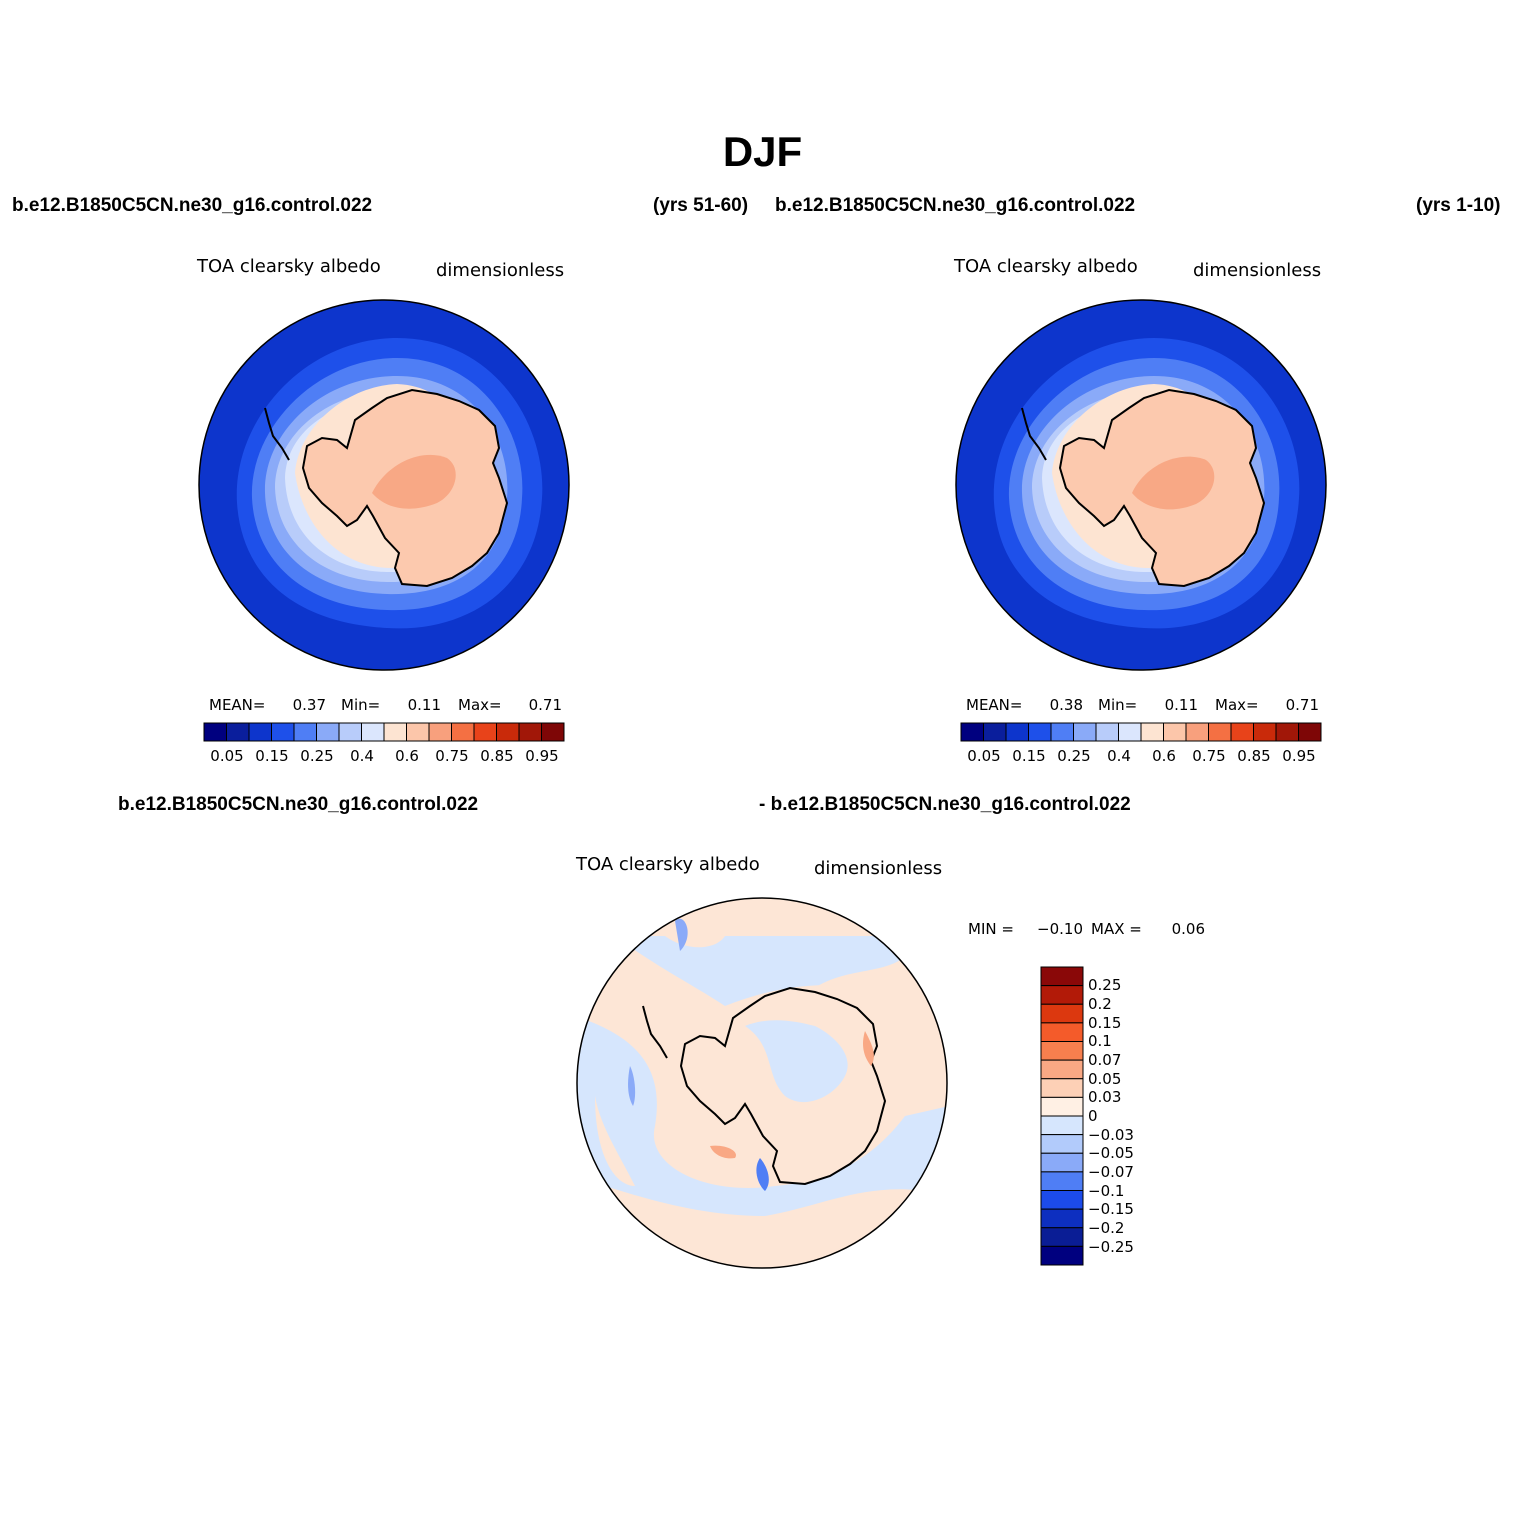 This screenshot has width=1525, height=1525. I want to click on panel2-colorbar-tick: 0.15, so click(1029, 756).